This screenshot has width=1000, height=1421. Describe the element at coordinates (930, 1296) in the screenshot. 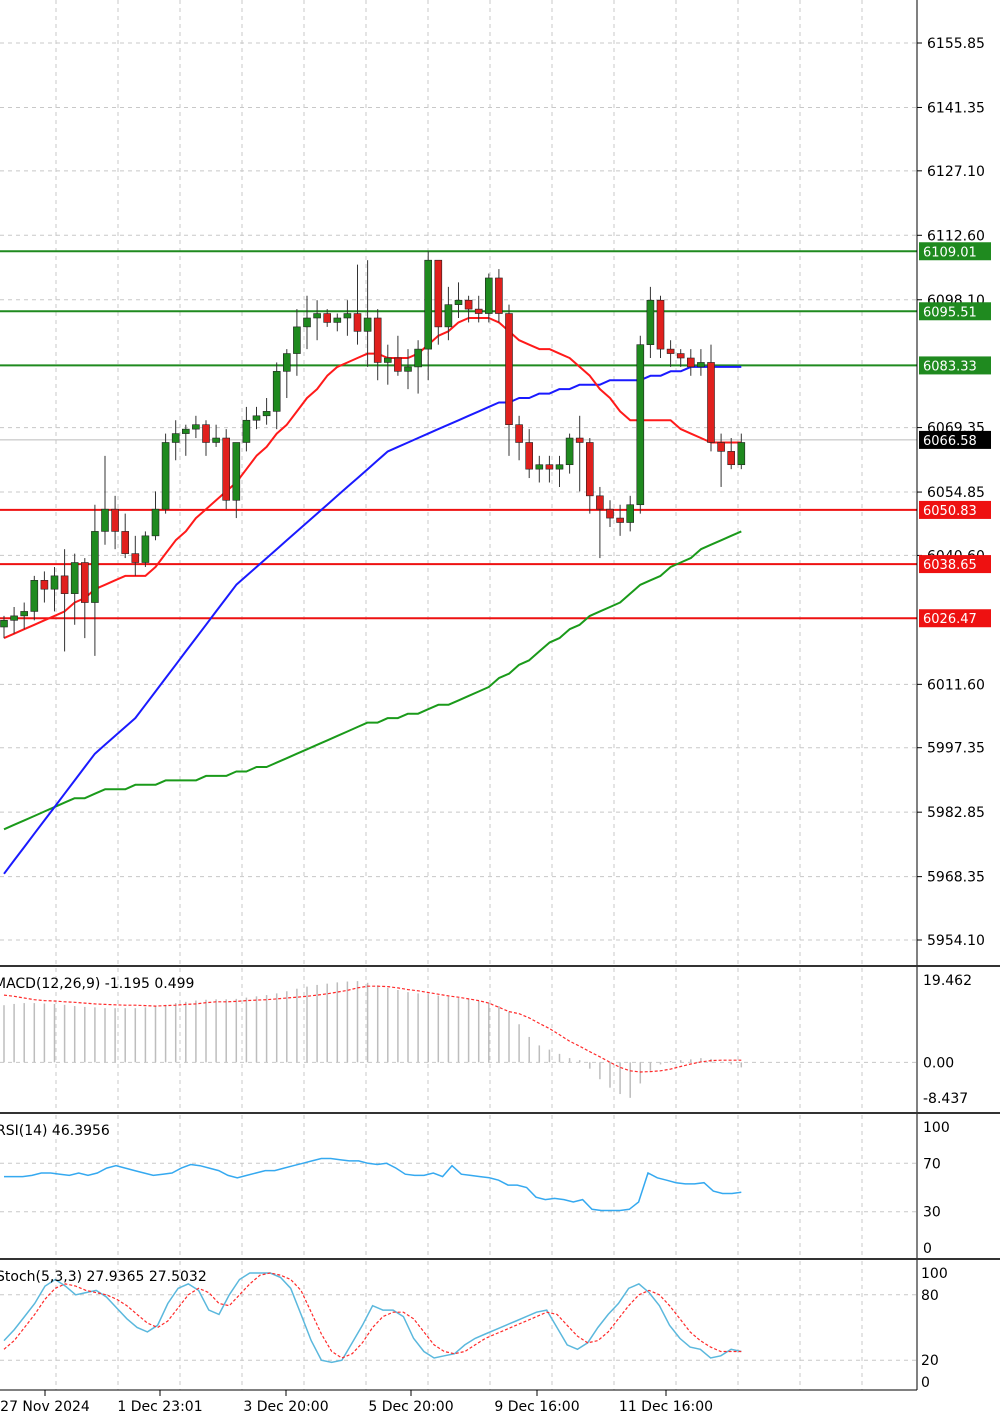

I see `stoch-tick-label: 80` at that location.